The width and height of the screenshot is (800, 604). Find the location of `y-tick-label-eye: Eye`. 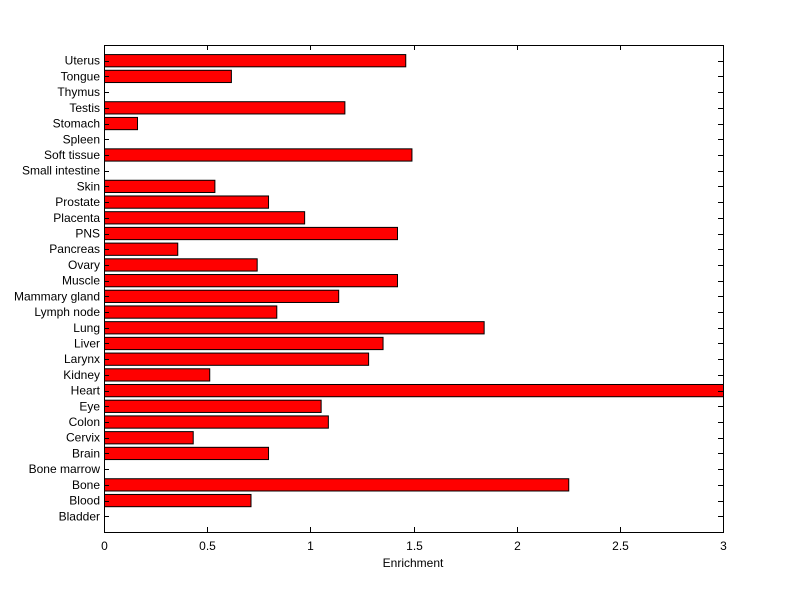

y-tick-label-eye: Eye is located at coordinates (89, 406).